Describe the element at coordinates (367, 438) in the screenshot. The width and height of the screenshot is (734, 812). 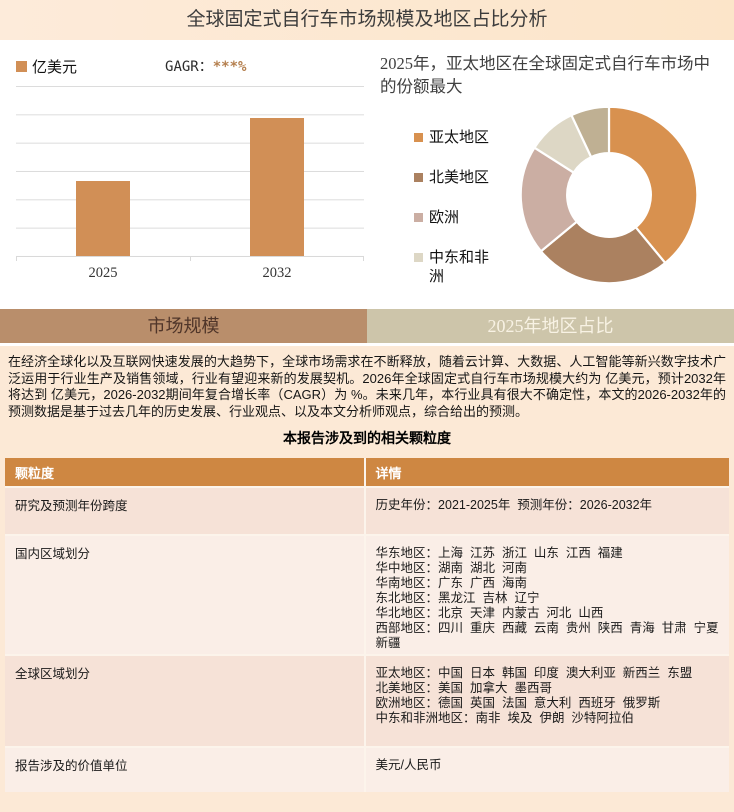
I see `table-title: 本报告涉及到的相关颗粒度` at that location.